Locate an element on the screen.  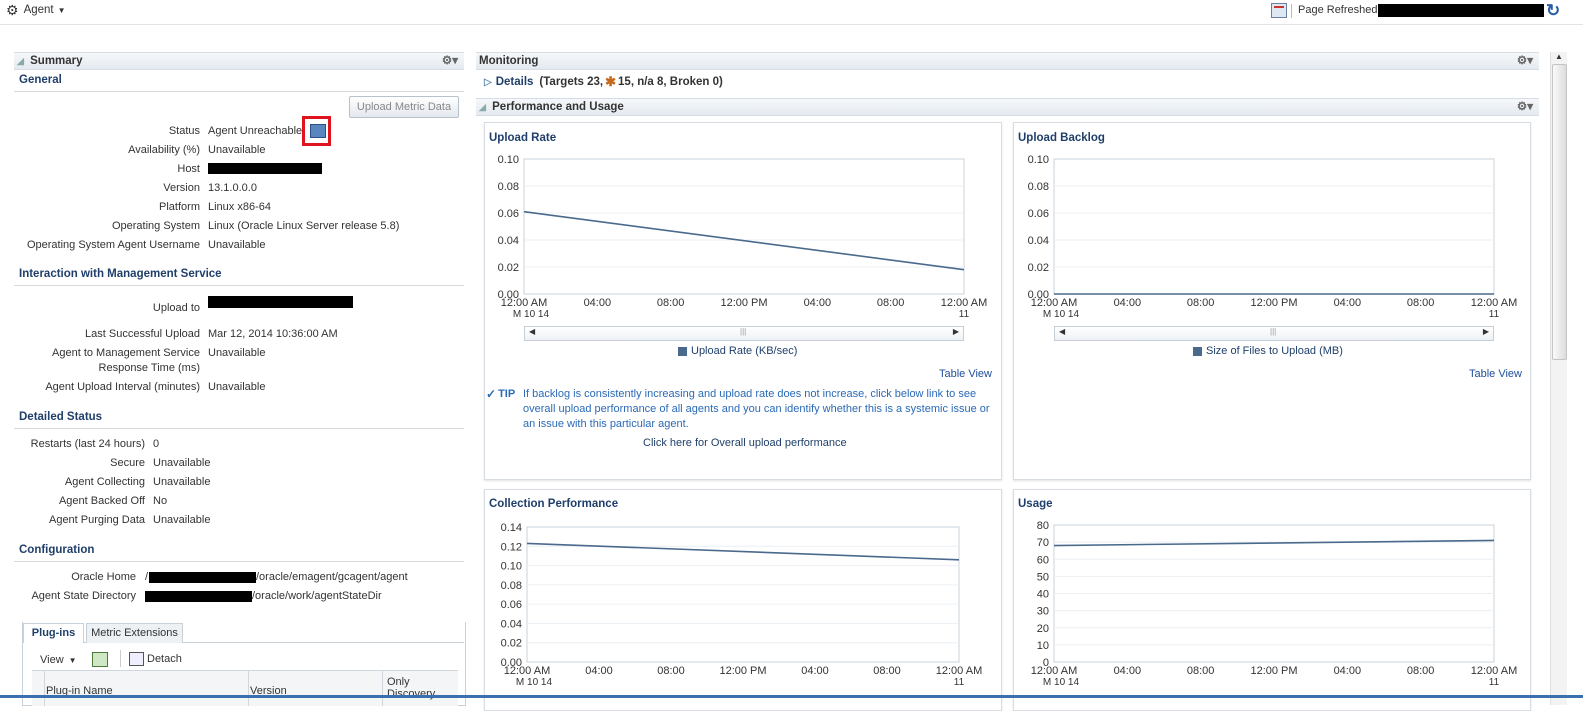
general-row-value: 13.1.0.0.0 is located at coordinates (232, 188).